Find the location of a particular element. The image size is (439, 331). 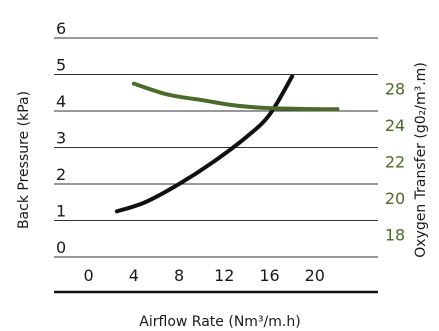

x-tick-label: 8 is located at coordinates (179, 275).